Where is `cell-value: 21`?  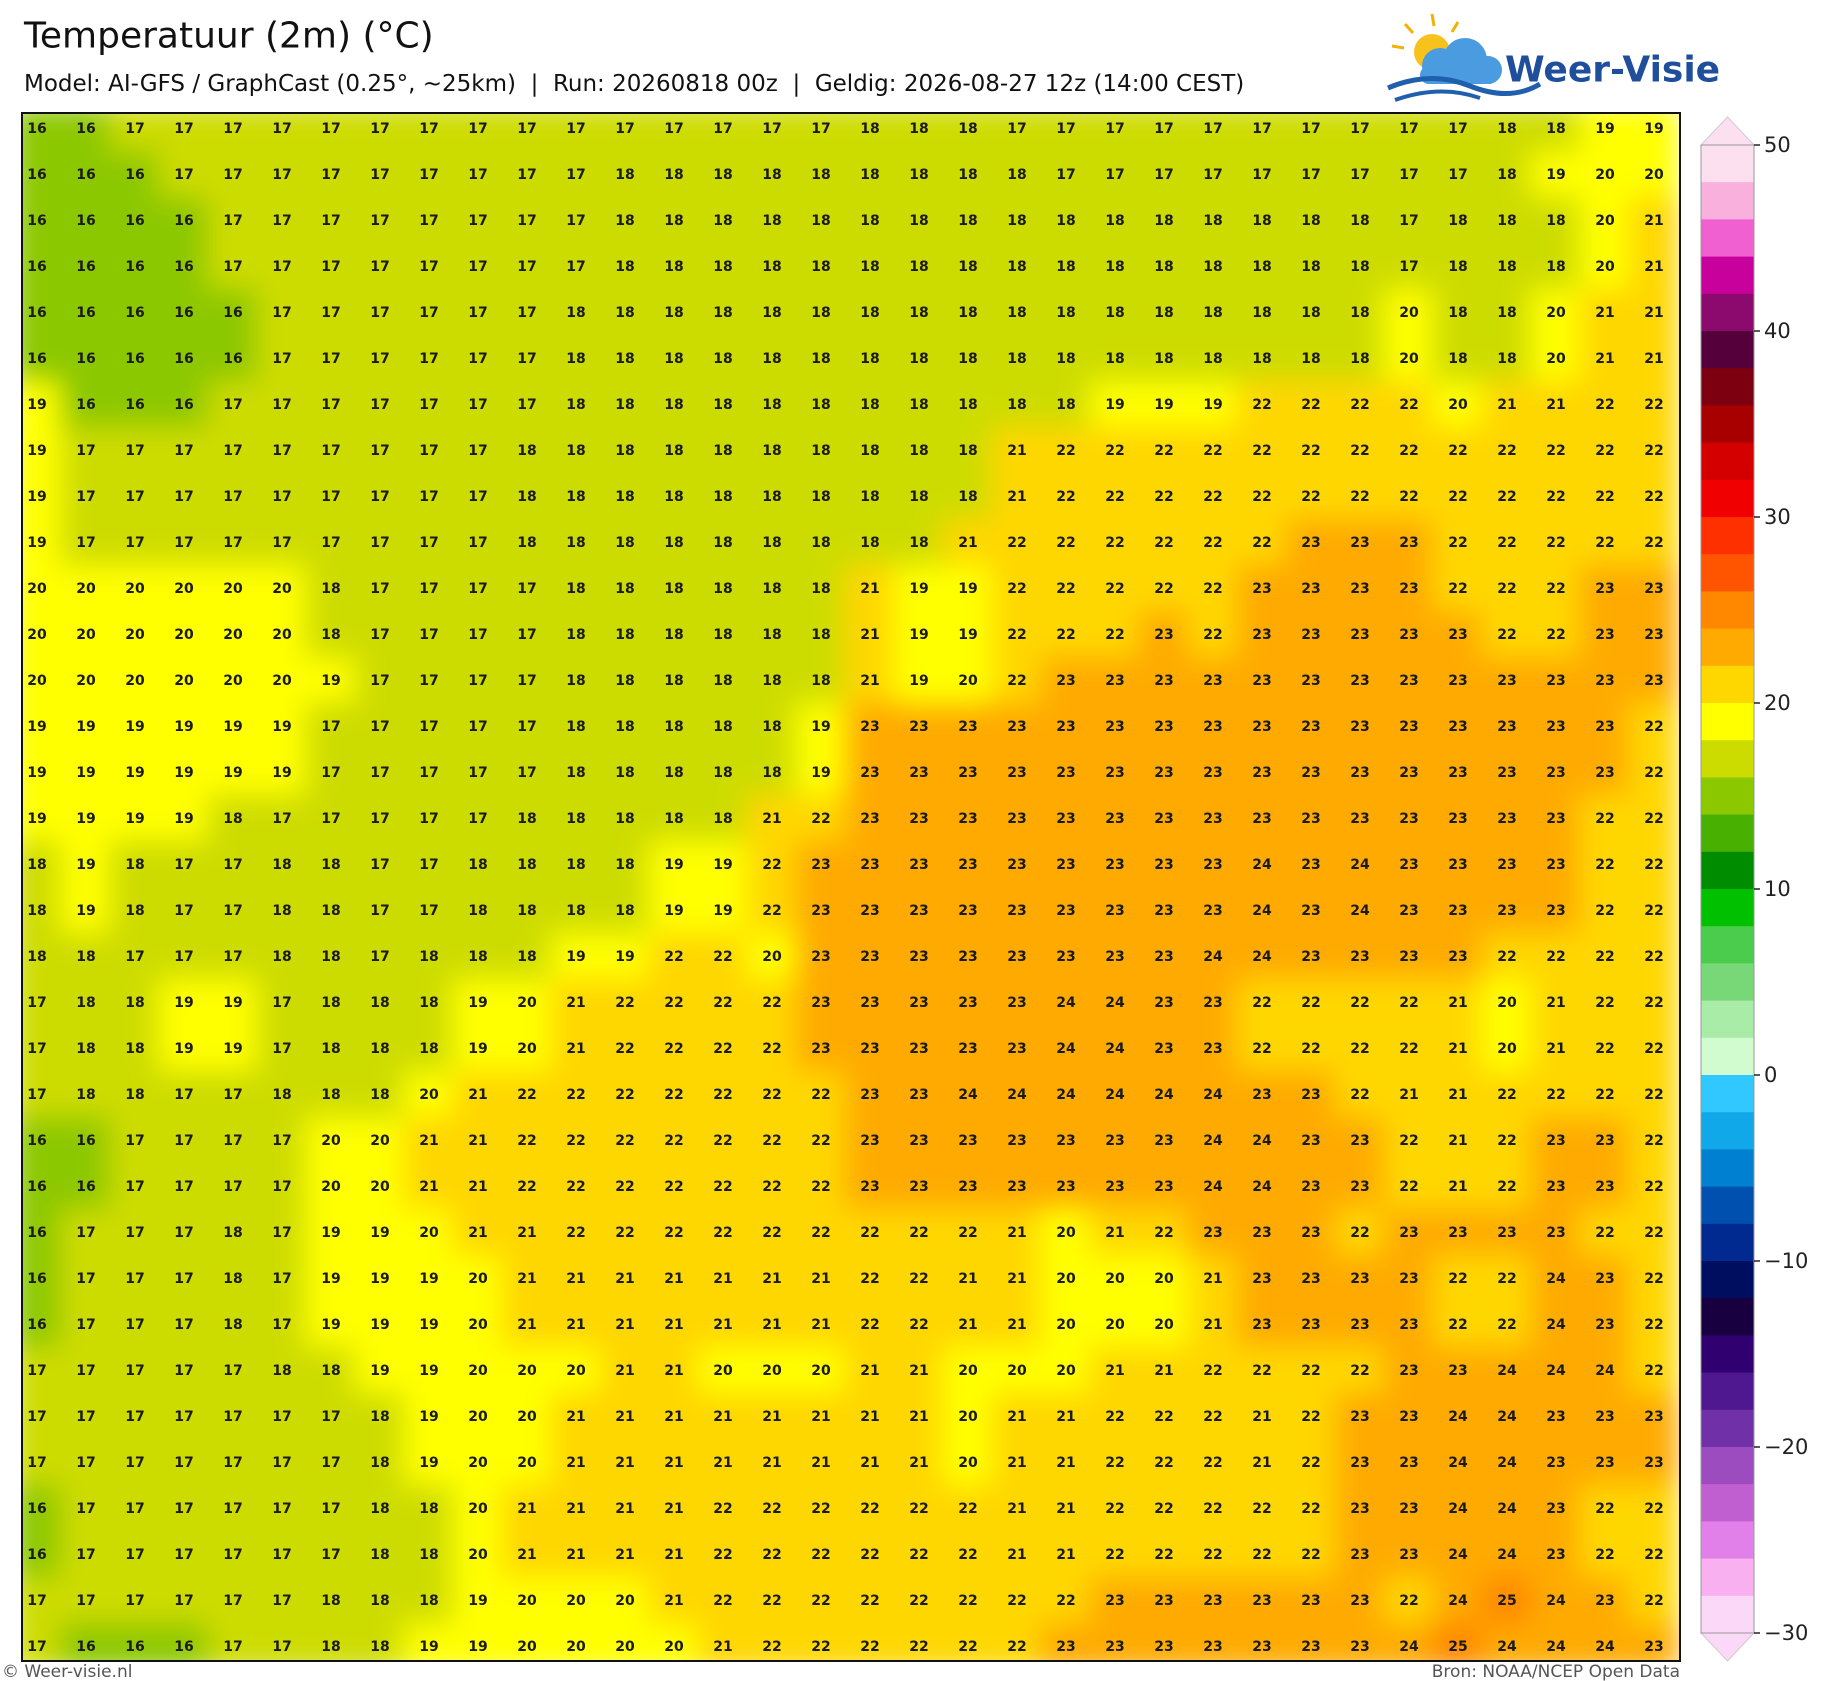
cell-value: 21 is located at coordinates (918, 1417).